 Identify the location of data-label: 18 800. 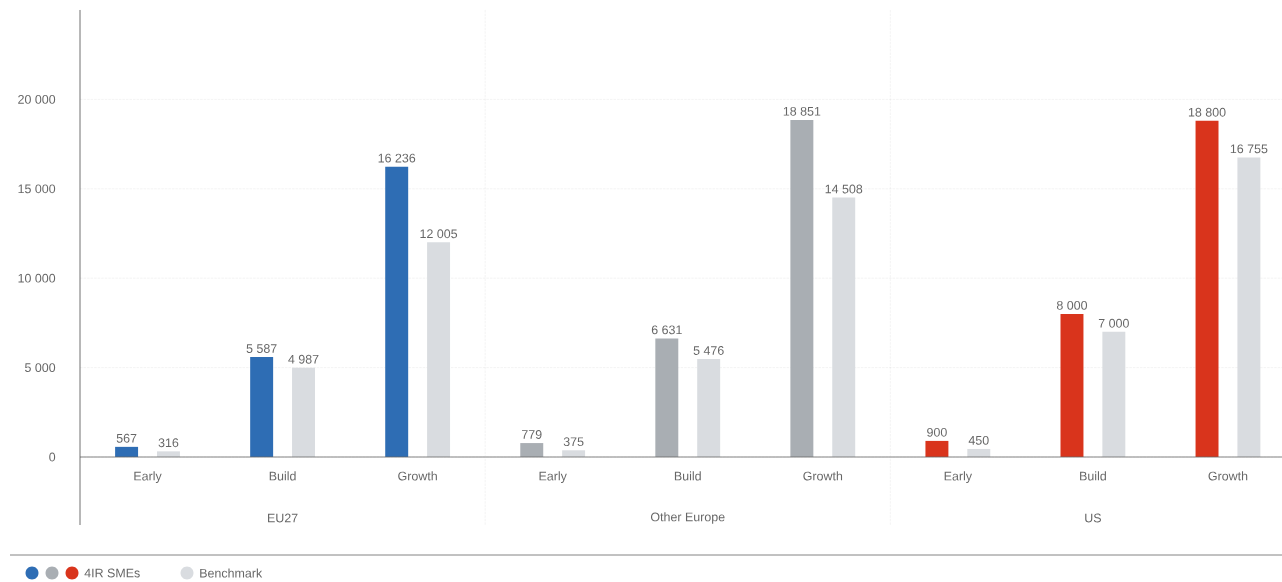
(1207, 112).